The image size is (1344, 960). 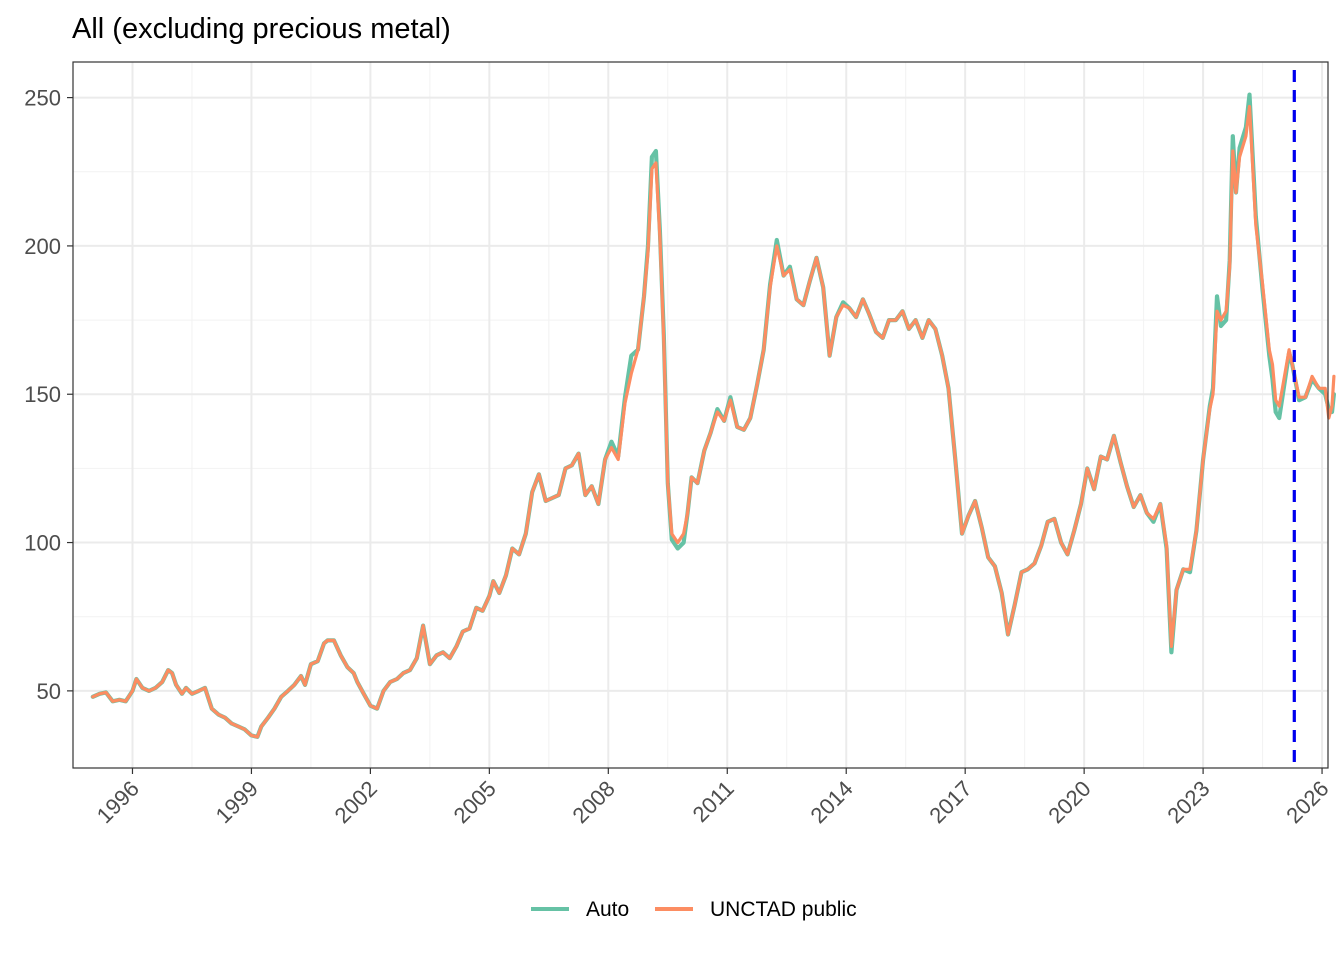 What do you see at coordinates (42, 543) in the screenshot?
I see `y-tick-label: 100` at bounding box center [42, 543].